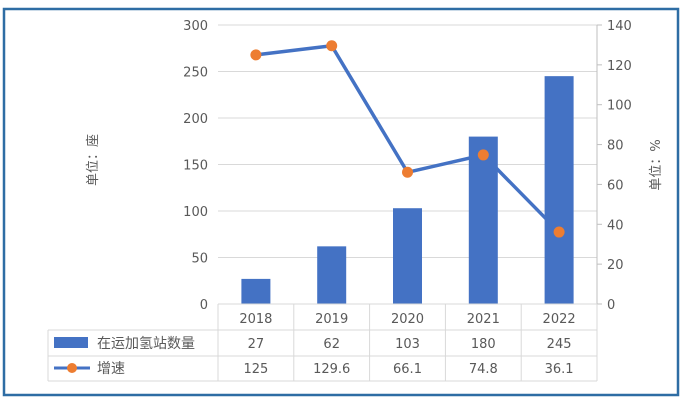 The height and width of the screenshot is (405, 682). What do you see at coordinates (71, 342) in the screenshot?
I see `legend-bar-swatch` at bounding box center [71, 342].